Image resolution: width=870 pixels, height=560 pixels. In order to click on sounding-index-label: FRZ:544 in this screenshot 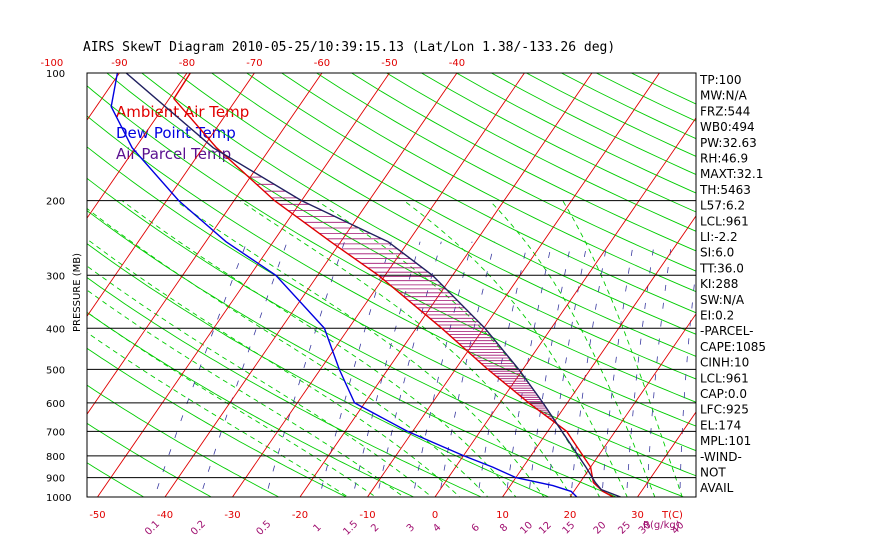, I will do `click(725, 111)`.